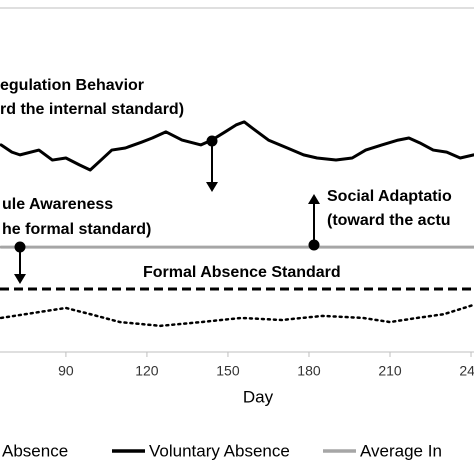 This screenshot has height=474, width=474. I want to click on x-tick-label: 240, so click(466, 371).